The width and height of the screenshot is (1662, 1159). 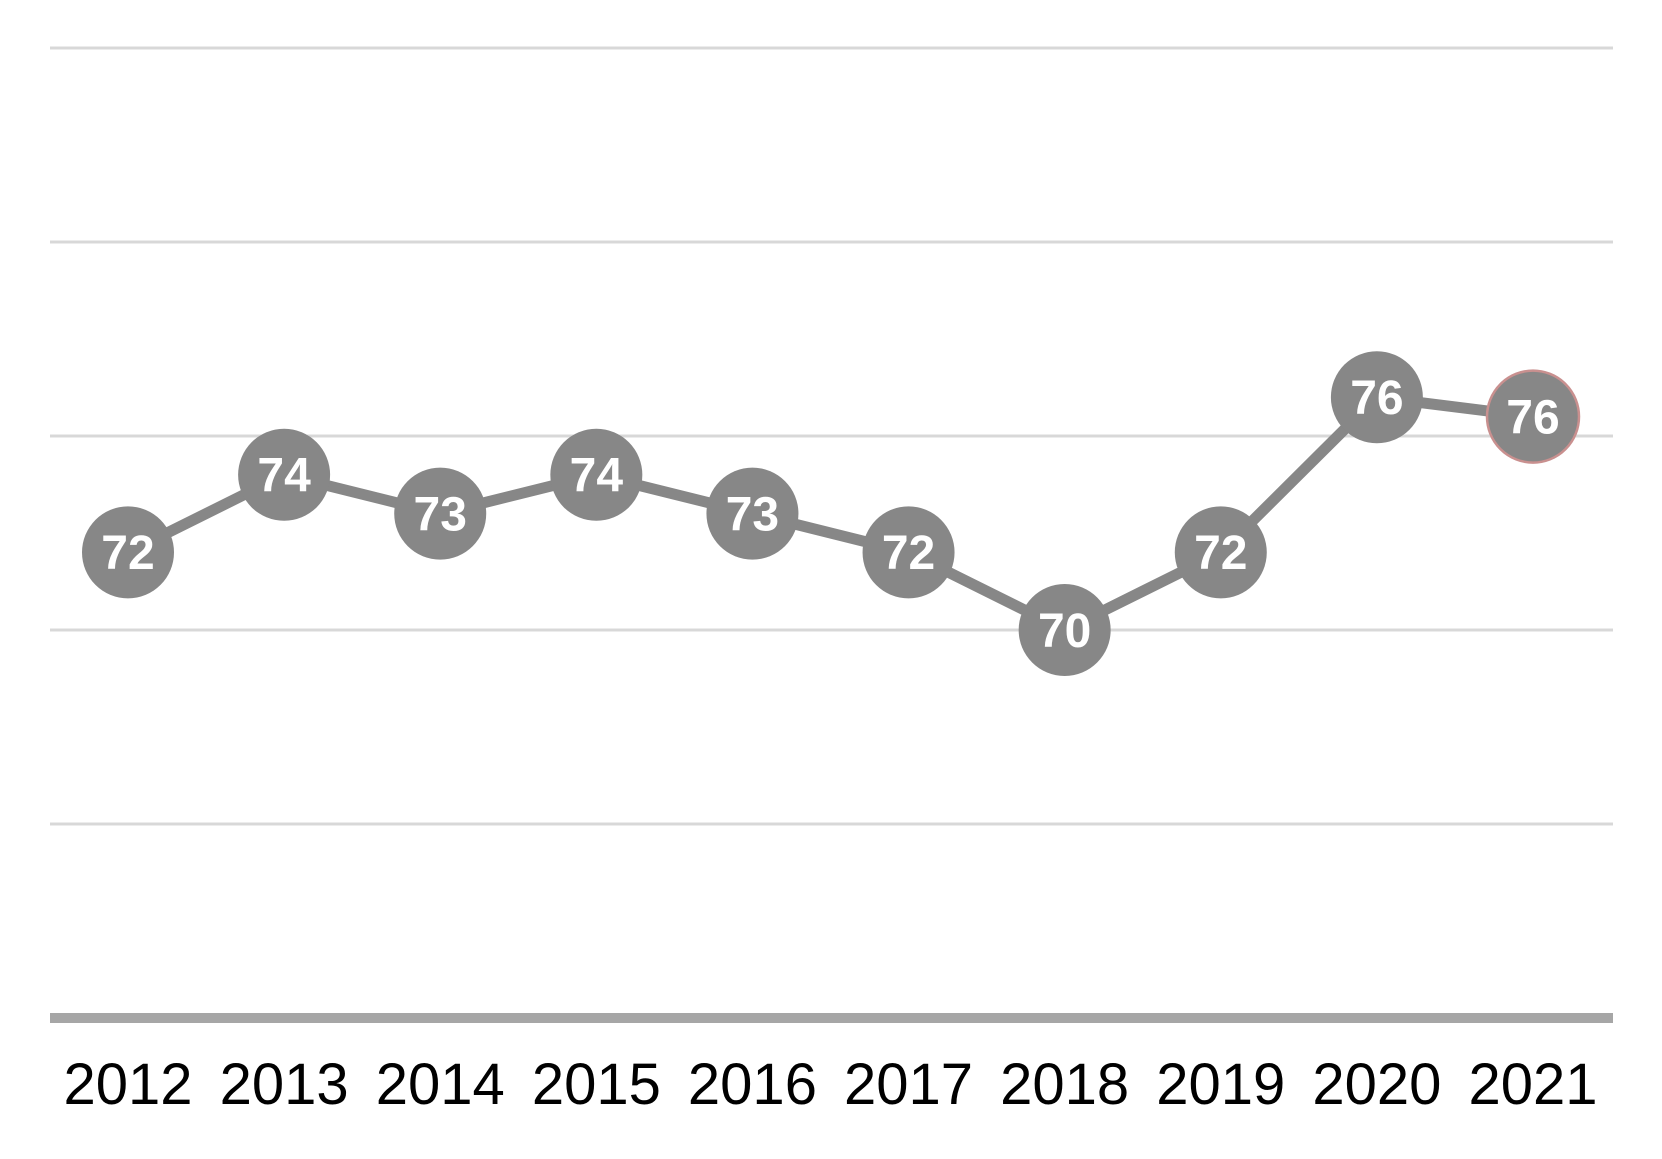 I want to click on x-tick-label: 2013, so click(x=284, y=1084).